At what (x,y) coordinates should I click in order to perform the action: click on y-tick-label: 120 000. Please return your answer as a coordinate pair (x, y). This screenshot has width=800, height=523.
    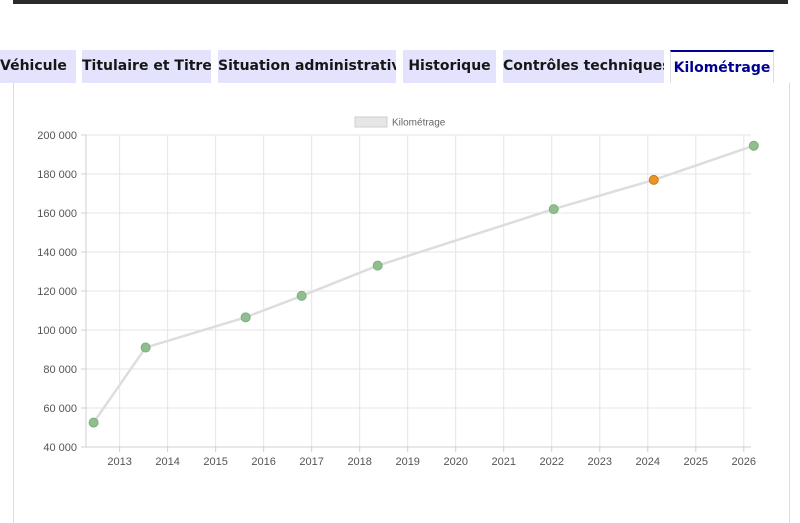
    Looking at the image, I should click on (57, 292).